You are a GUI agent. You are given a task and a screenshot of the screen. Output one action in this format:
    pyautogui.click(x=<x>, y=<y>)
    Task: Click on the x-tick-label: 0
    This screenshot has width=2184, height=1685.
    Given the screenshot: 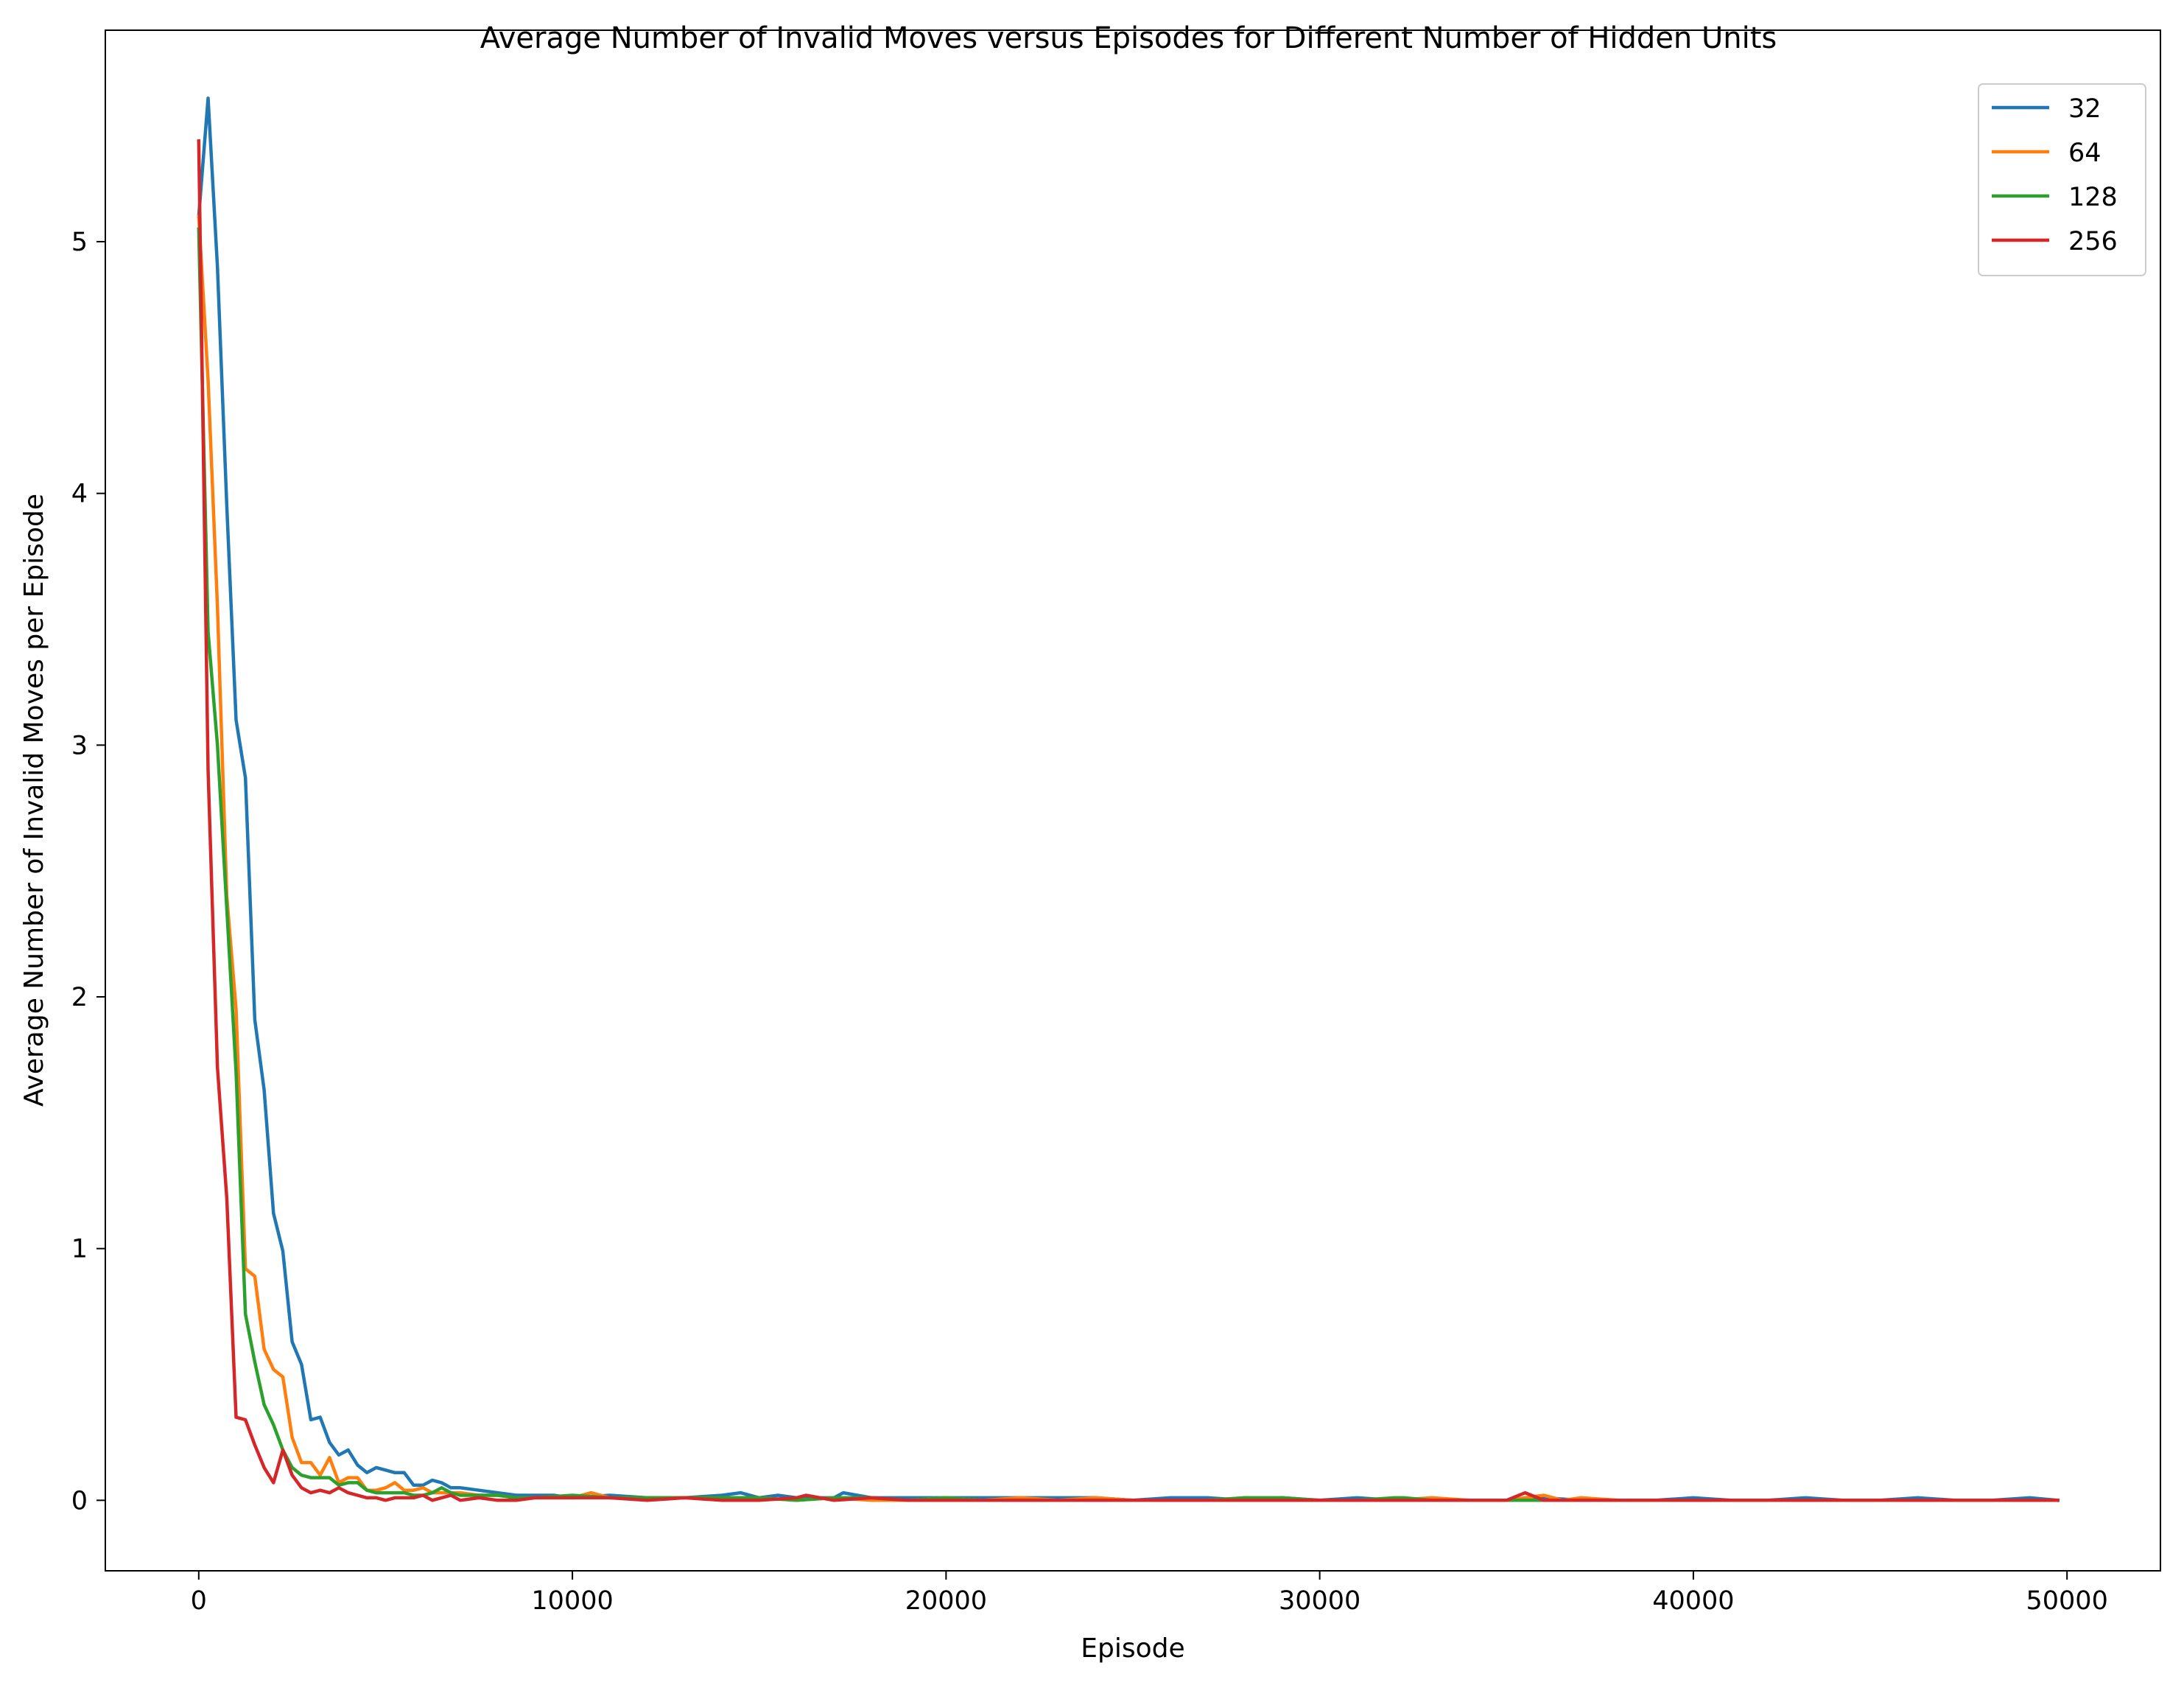 What is the action you would take?
    pyautogui.click(x=199, y=1601)
    